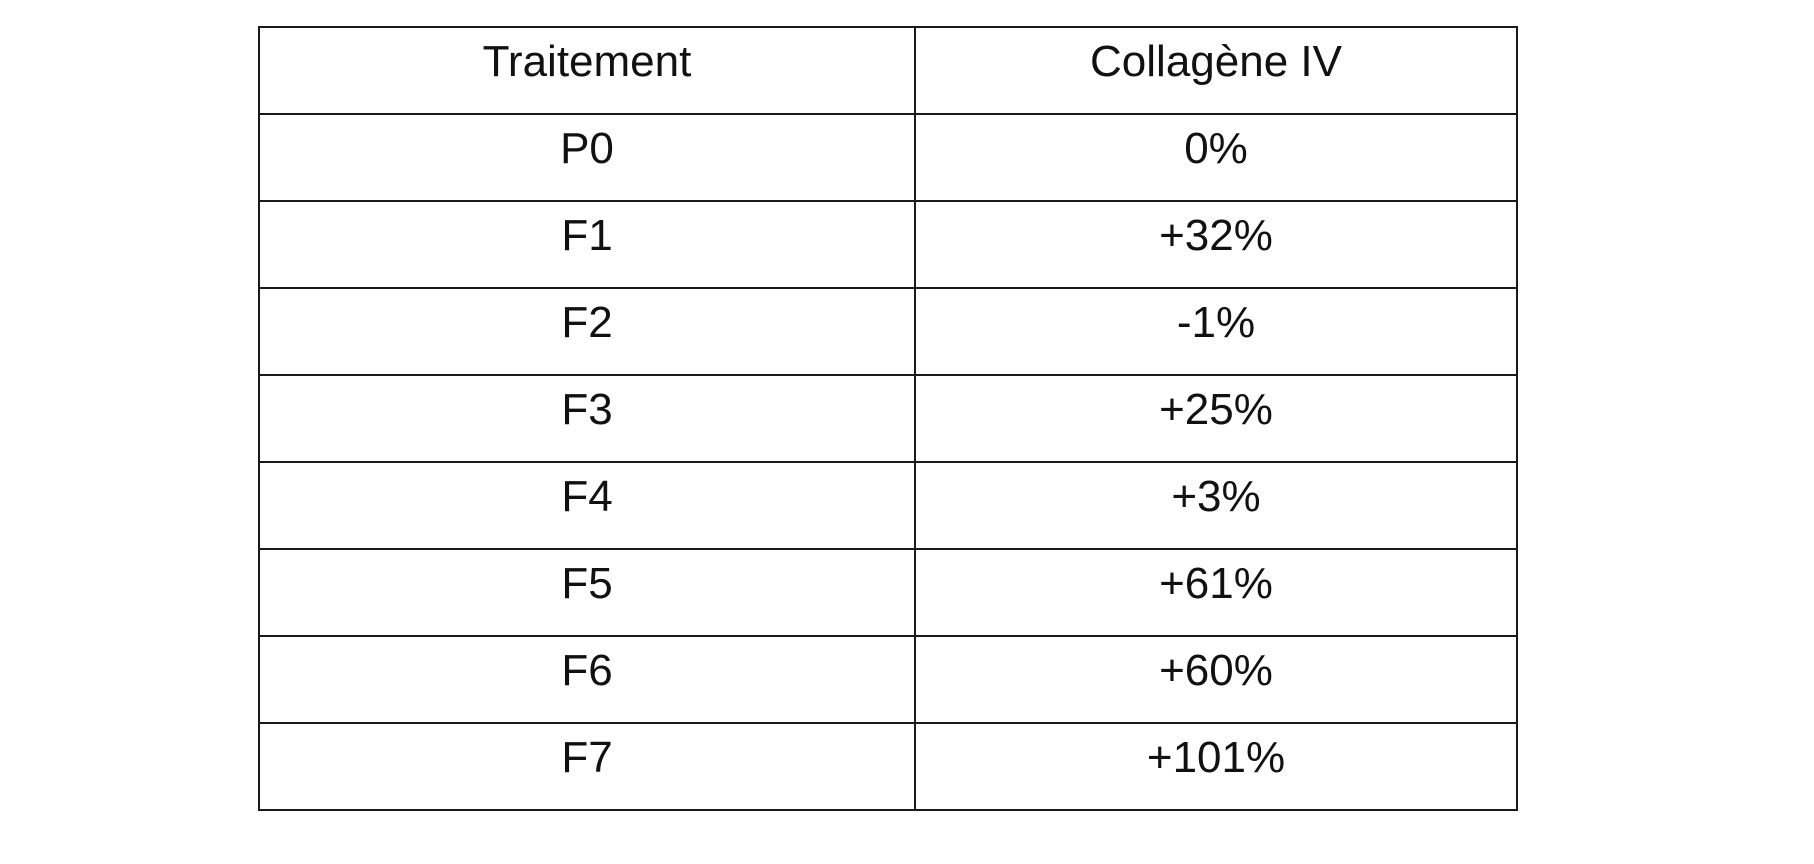  I want to click on table-row: P0 0%, so click(888, 157).